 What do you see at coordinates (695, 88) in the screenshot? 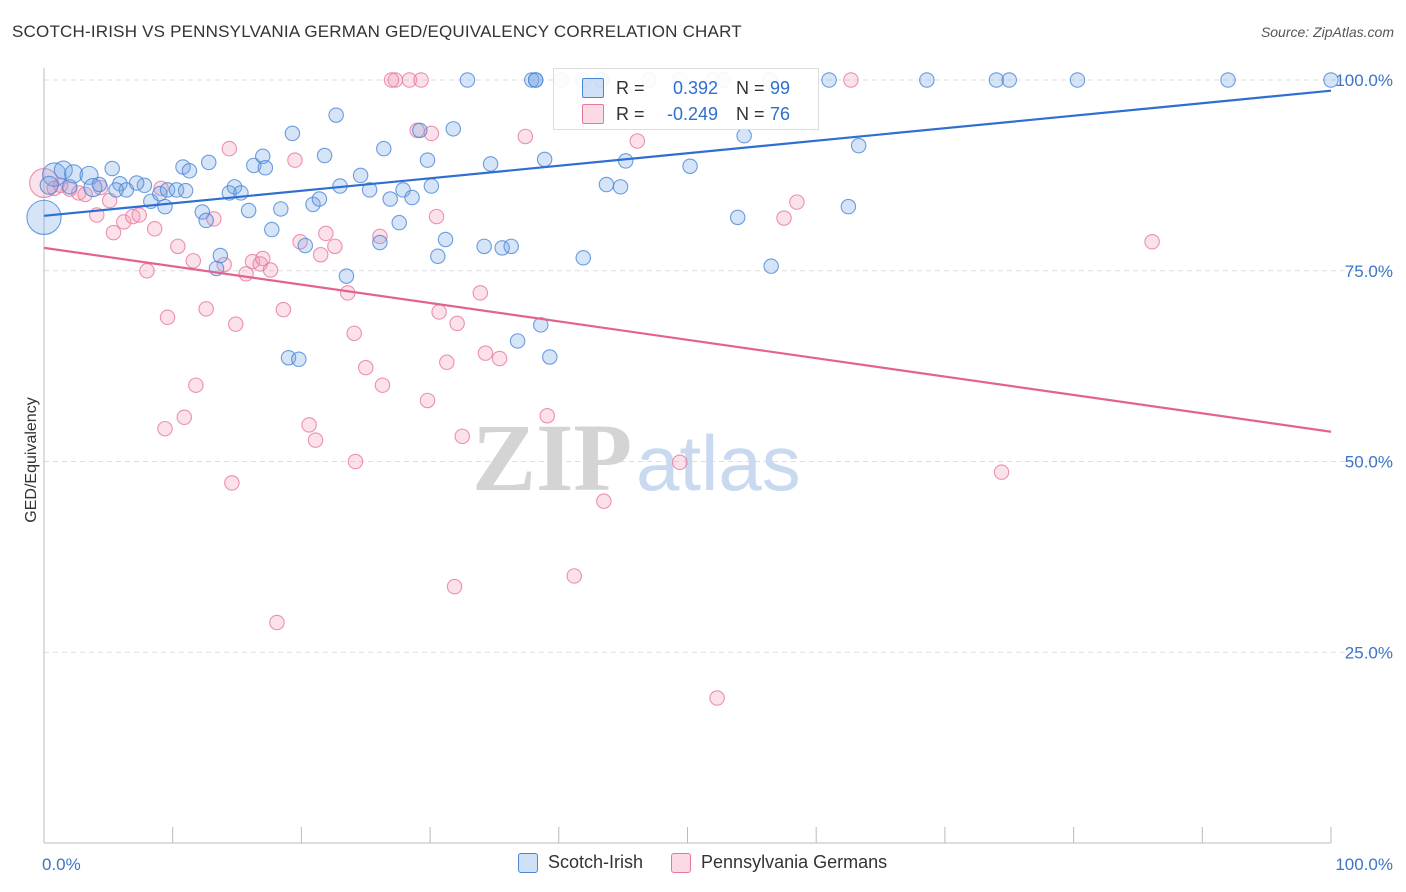
I see `stats-r-value: 0.392` at bounding box center [695, 88].